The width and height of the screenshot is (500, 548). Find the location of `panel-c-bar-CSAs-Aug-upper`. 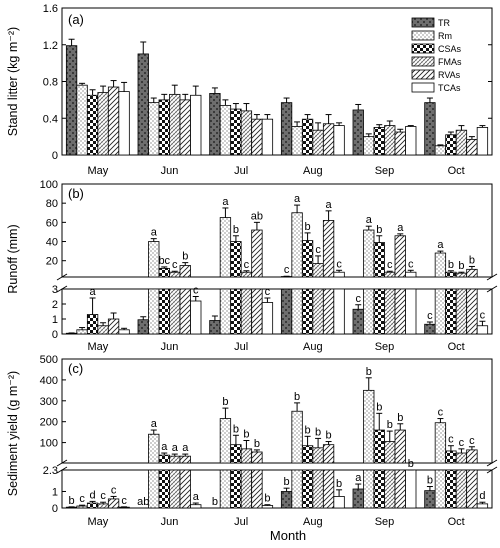

panel-c-bar-CSAs-Aug-upper is located at coordinates (307, 454).